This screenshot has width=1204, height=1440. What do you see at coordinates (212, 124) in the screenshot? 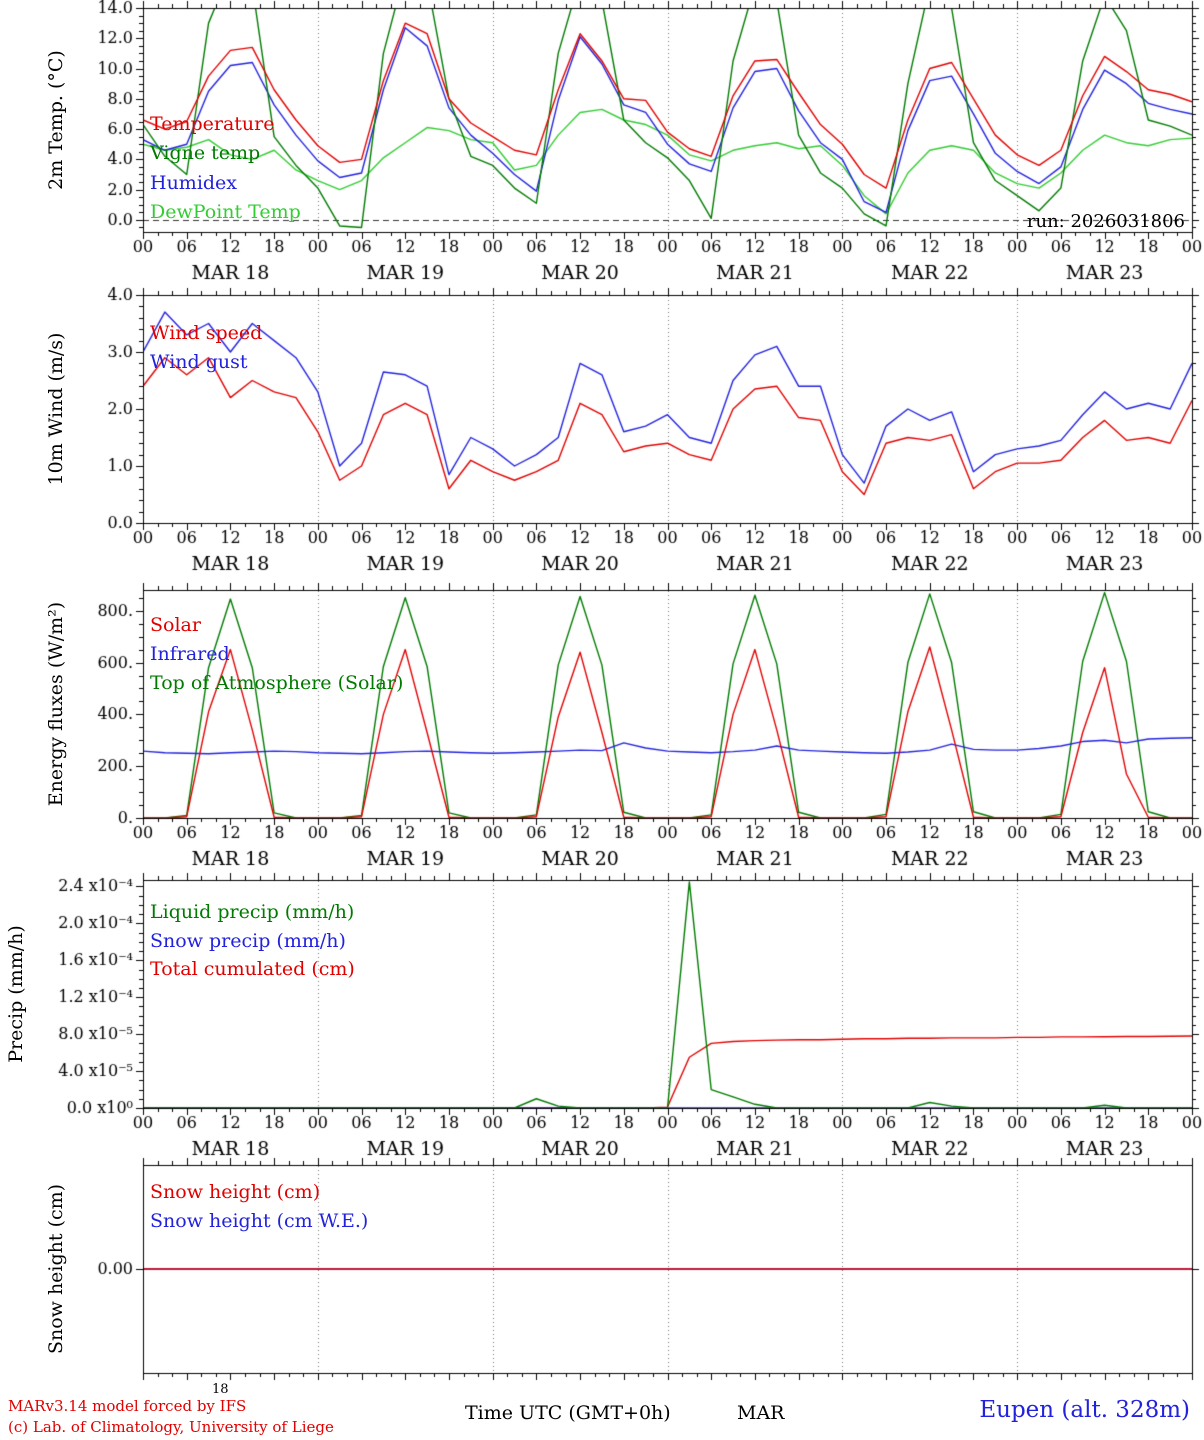
I see `legend-temperature: Temperature` at bounding box center [212, 124].